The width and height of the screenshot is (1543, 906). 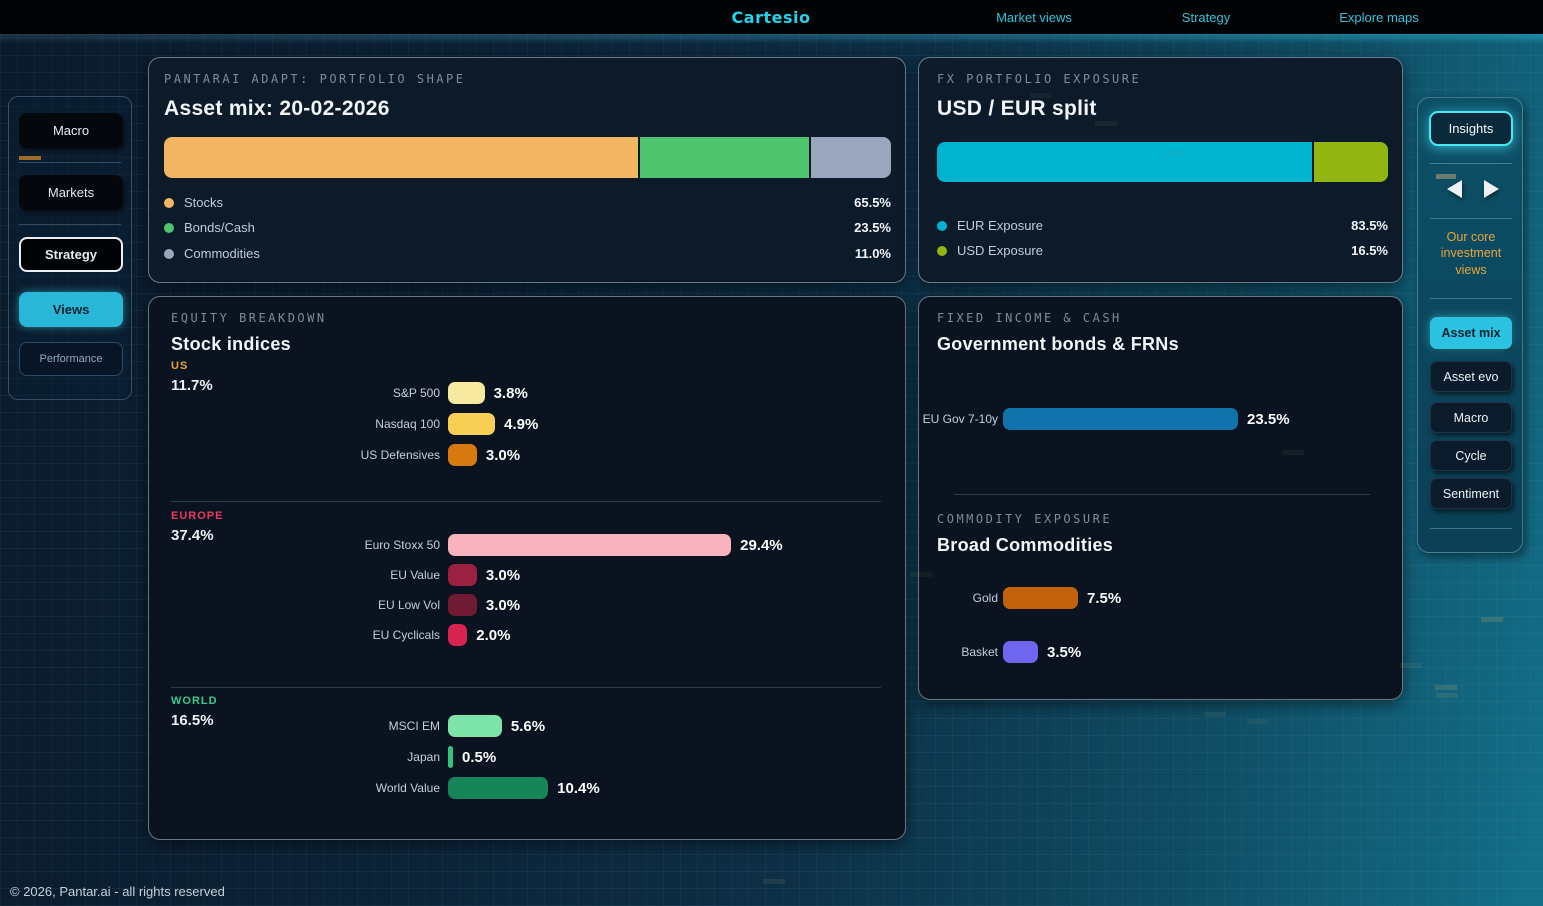 I want to click on panel-title: Asset mix: 20-02-2026, so click(x=277, y=108).